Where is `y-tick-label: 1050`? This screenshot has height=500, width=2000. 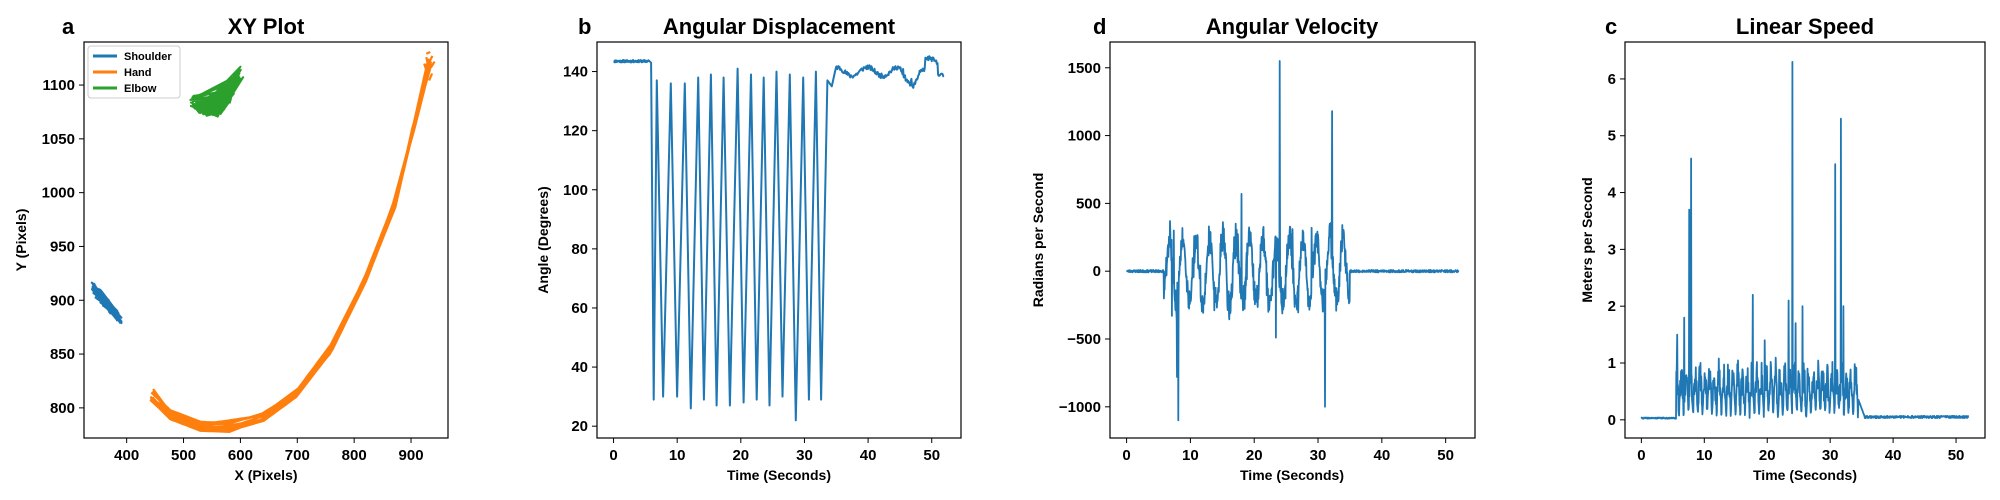
y-tick-label: 1050 is located at coordinates (58, 139).